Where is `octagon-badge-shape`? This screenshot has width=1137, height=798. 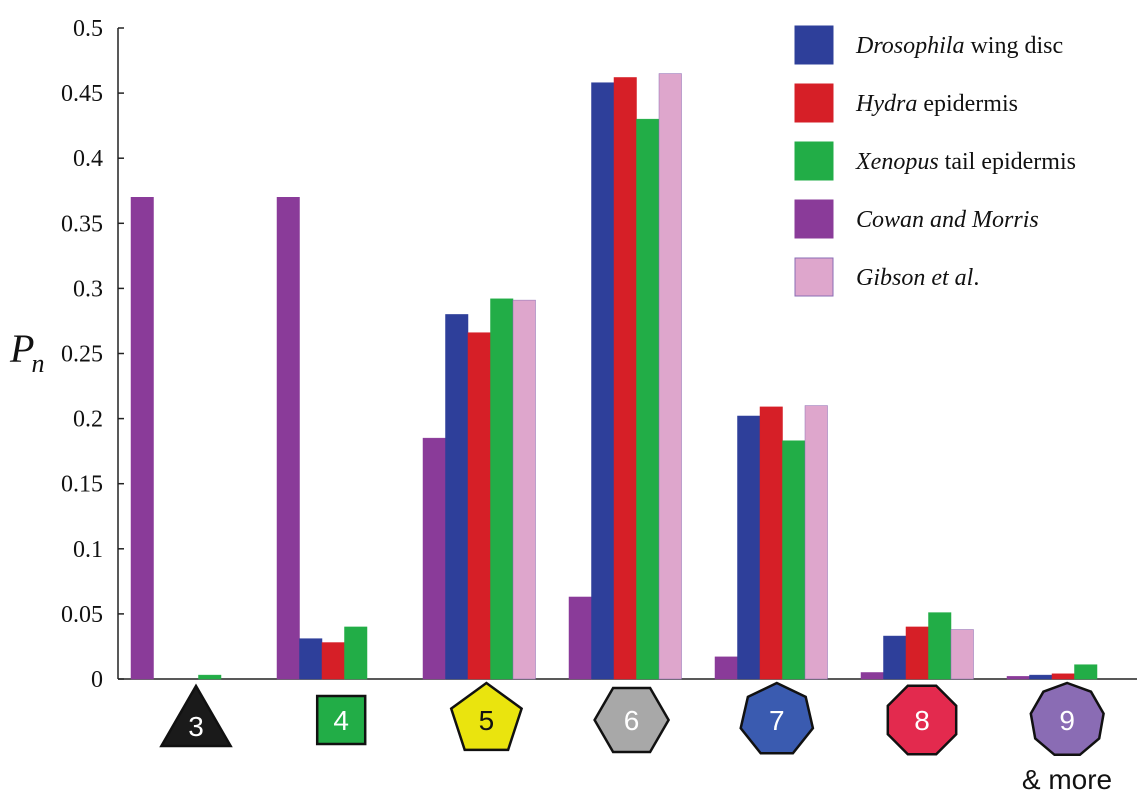 octagon-badge-shape is located at coordinates (922, 720).